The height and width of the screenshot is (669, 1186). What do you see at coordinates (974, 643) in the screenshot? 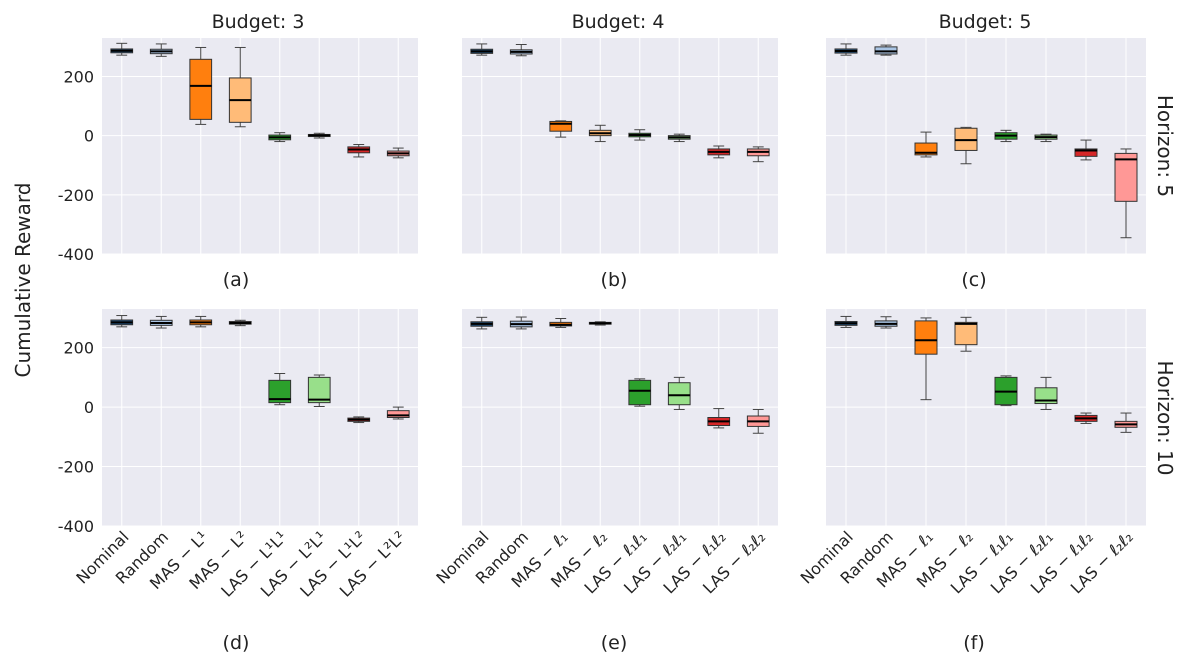
I see `panel-letter-f: (f)` at bounding box center [974, 643].